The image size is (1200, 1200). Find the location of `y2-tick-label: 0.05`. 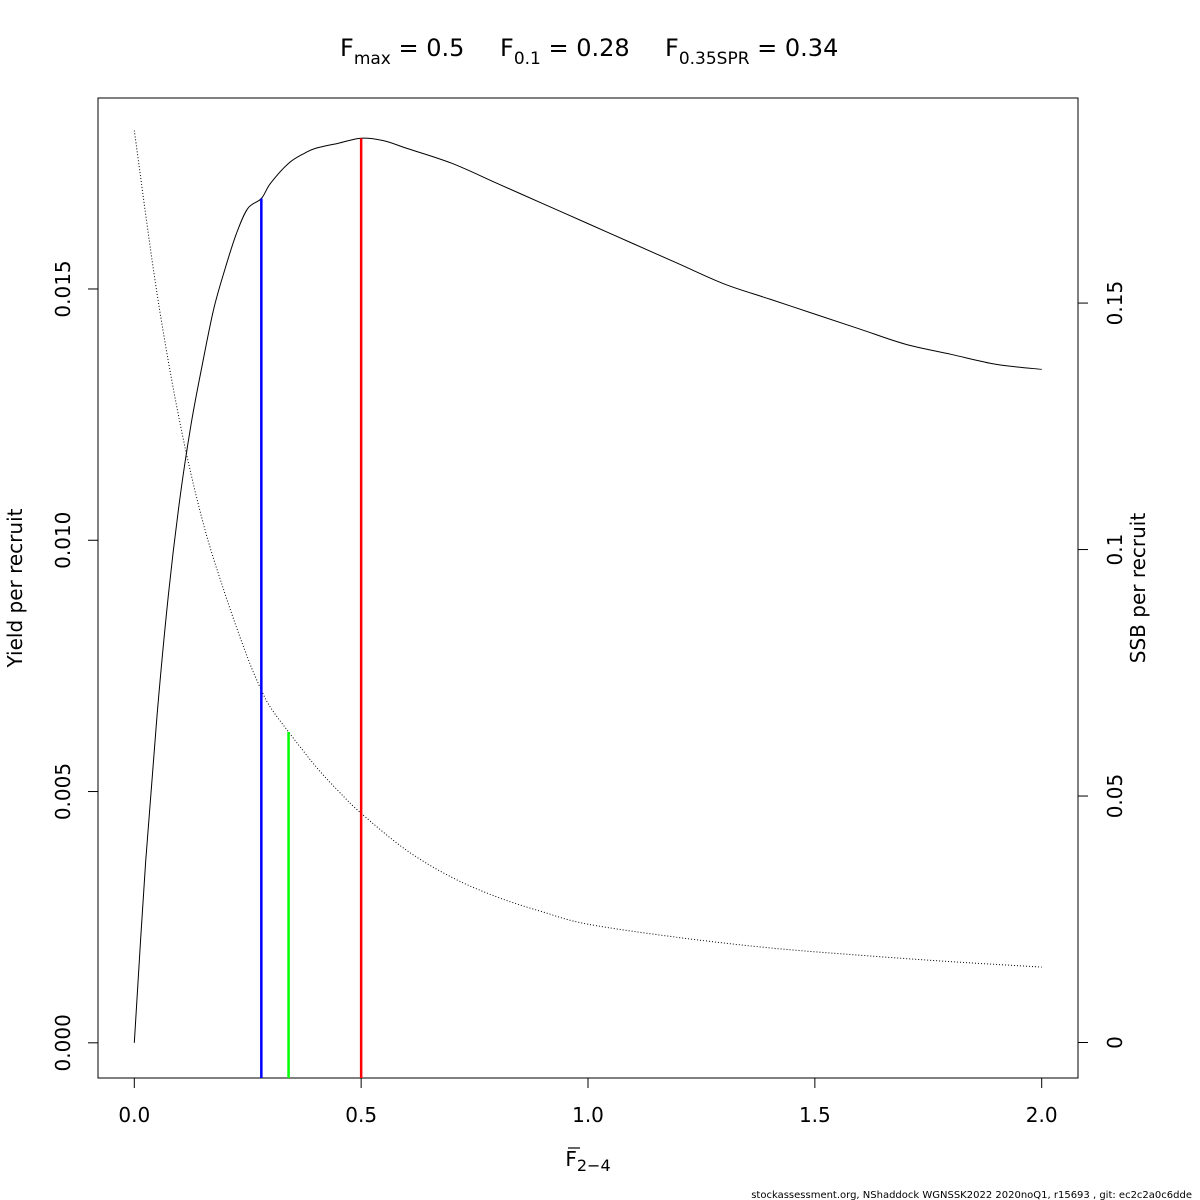

y2-tick-label: 0.05 is located at coordinates (1115, 796).